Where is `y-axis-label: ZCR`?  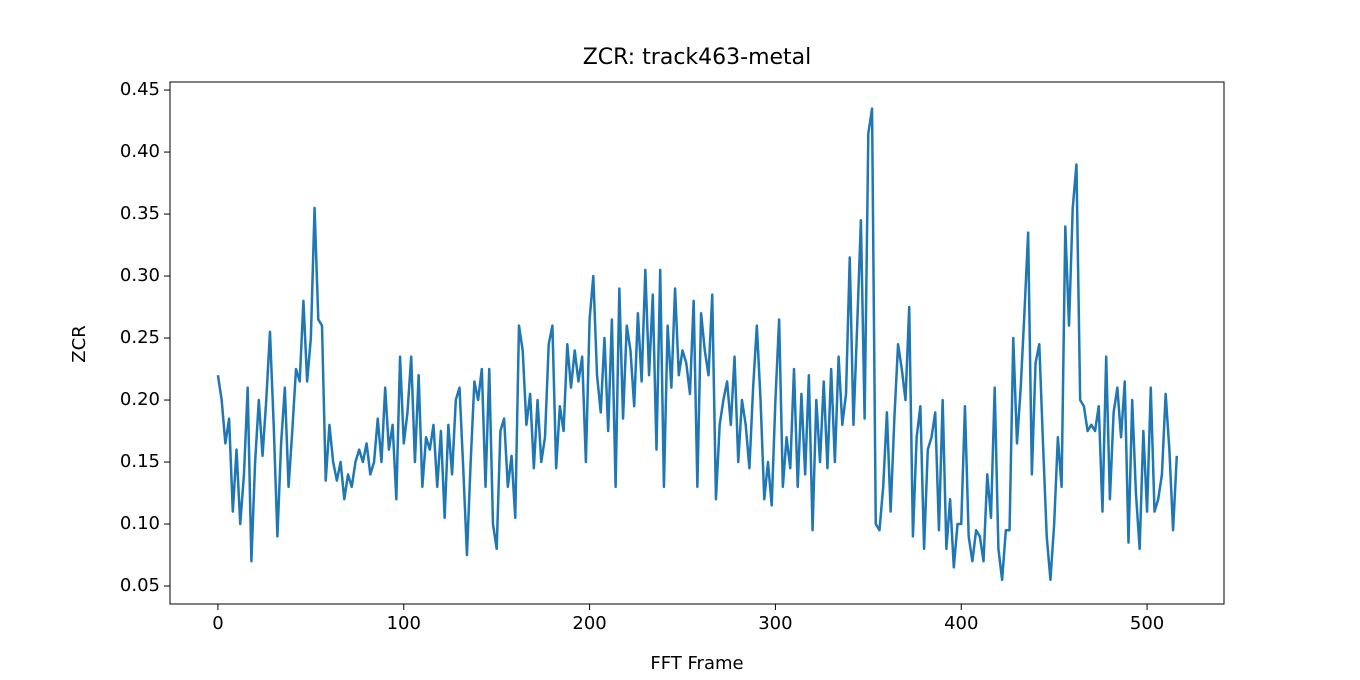
y-axis-label: ZCR is located at coordinates (79, 343).